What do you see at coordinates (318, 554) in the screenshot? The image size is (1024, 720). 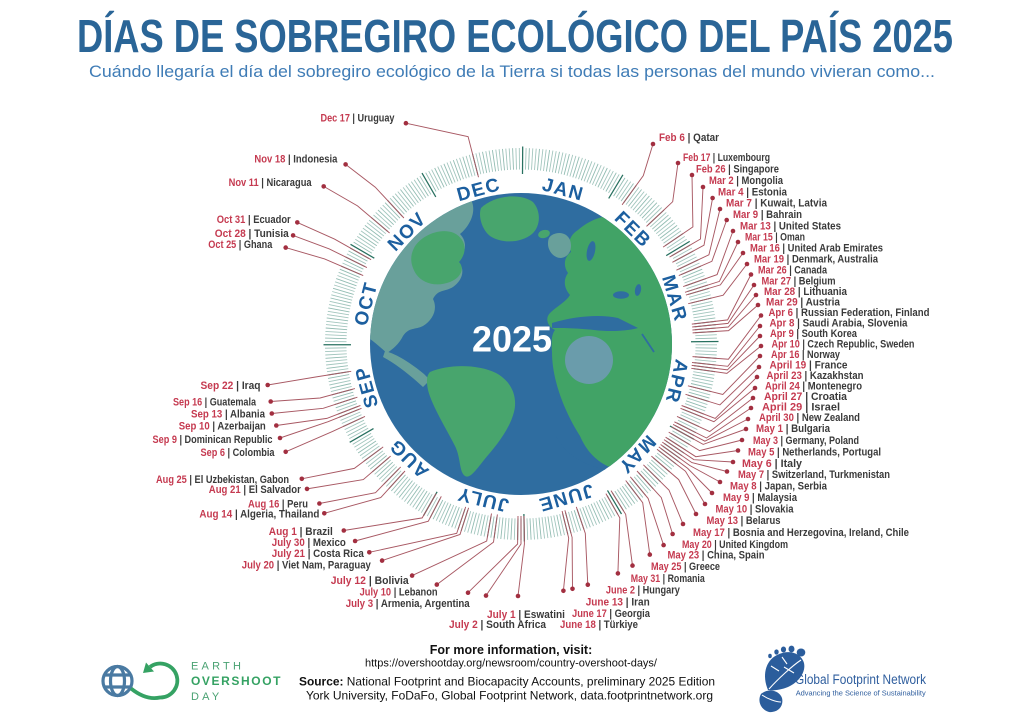 I see `svg-text: July 21 | Costa Rica` at bounding box center [318, 554].